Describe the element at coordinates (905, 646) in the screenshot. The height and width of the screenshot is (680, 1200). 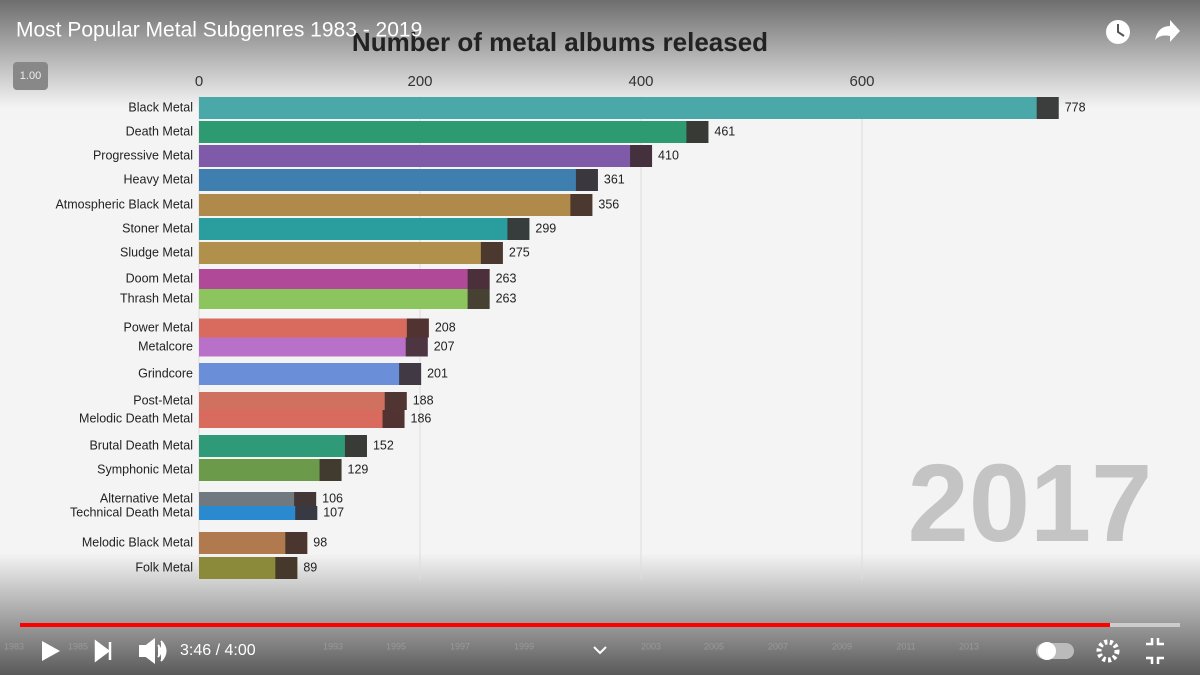
I see `timeline-year: 2011` at that location.